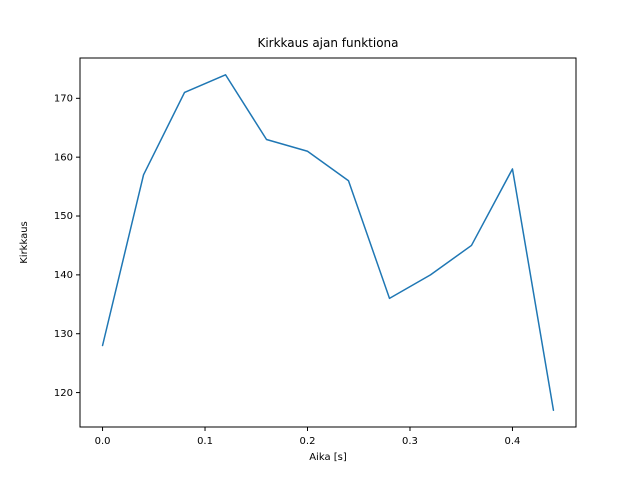 This screenshot has height=480, width=640. What do you see at coordinates (410, 441) in the screenshot?
I see `x-tick-label: 0.3` at bounding box center [410, 441].